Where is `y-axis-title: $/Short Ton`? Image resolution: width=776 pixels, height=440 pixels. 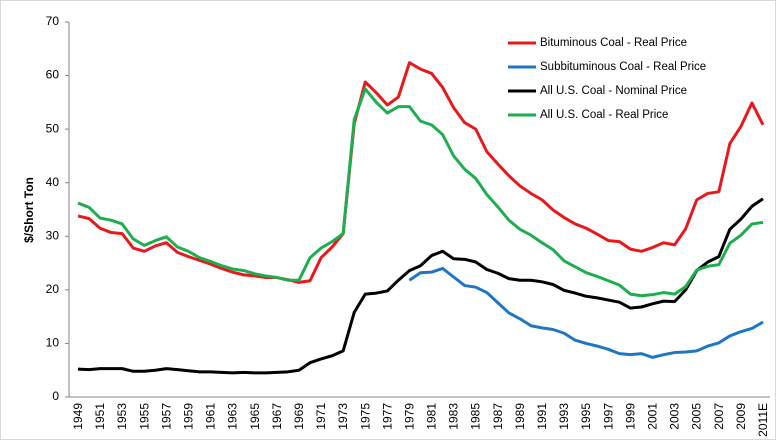
y-axis-title: $/Short Ton is located at coordinates (29, 210).